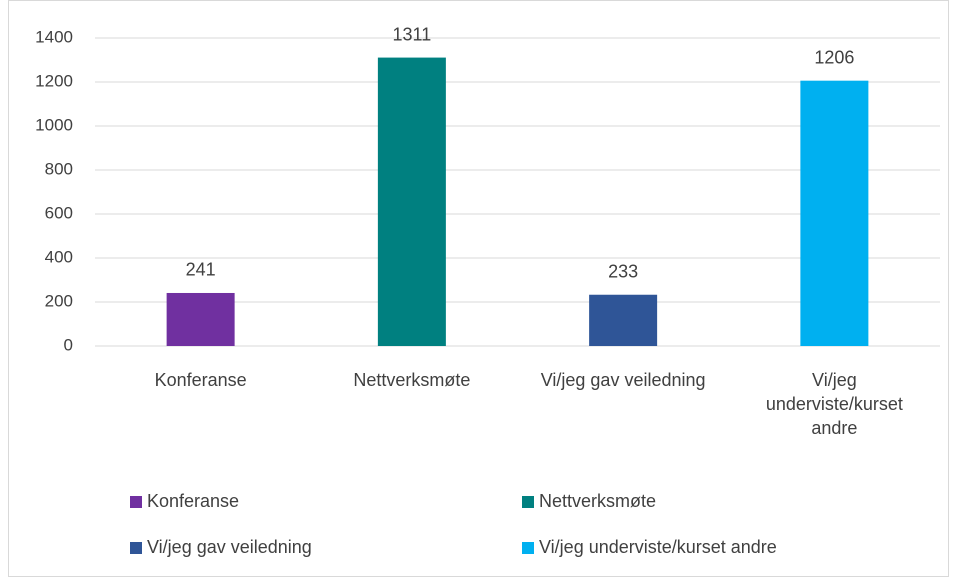  What do you see at coordinates (68, 344) in the screenshot?
I see `y-tick-label: 0` at bounding box center [68, 344].